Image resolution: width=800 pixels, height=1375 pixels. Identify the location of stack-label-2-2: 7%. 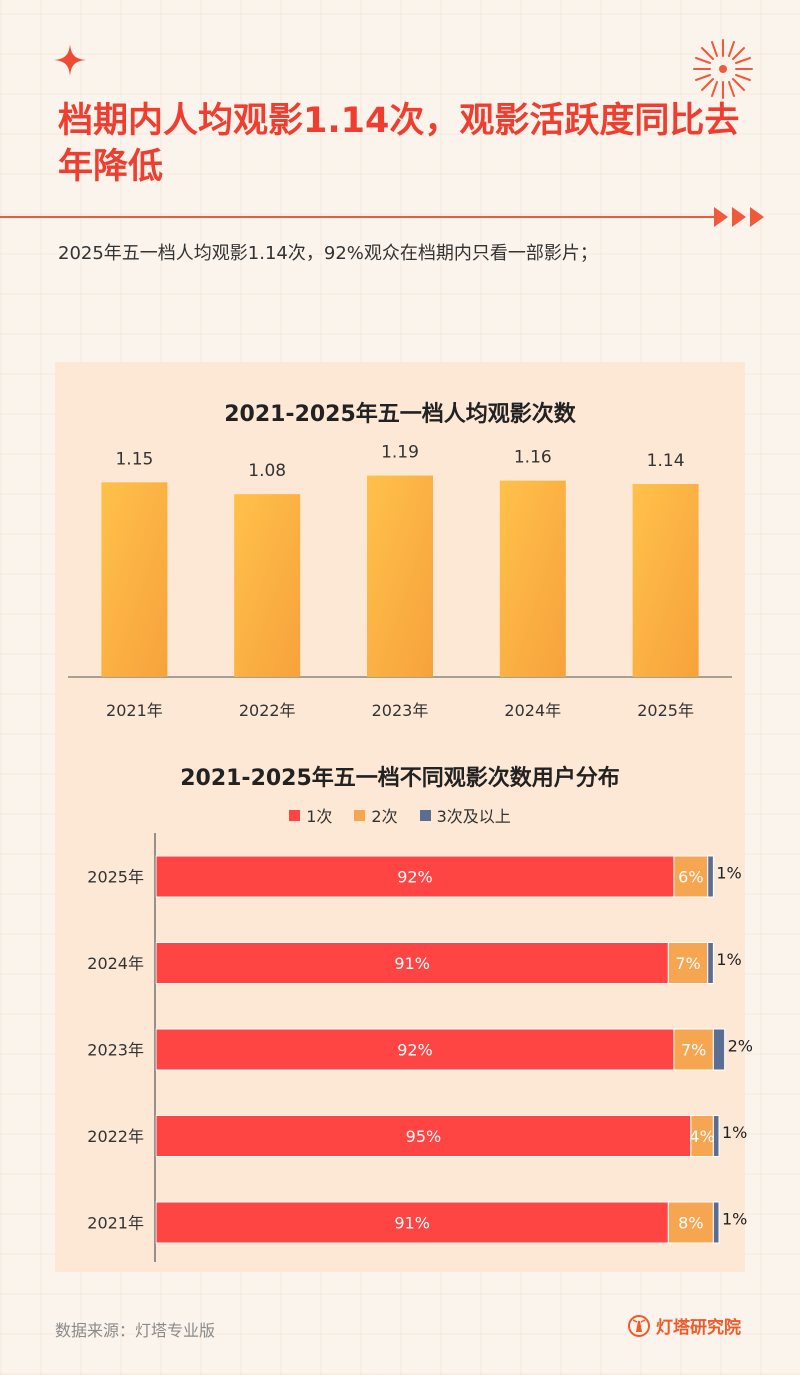
(687, 963).